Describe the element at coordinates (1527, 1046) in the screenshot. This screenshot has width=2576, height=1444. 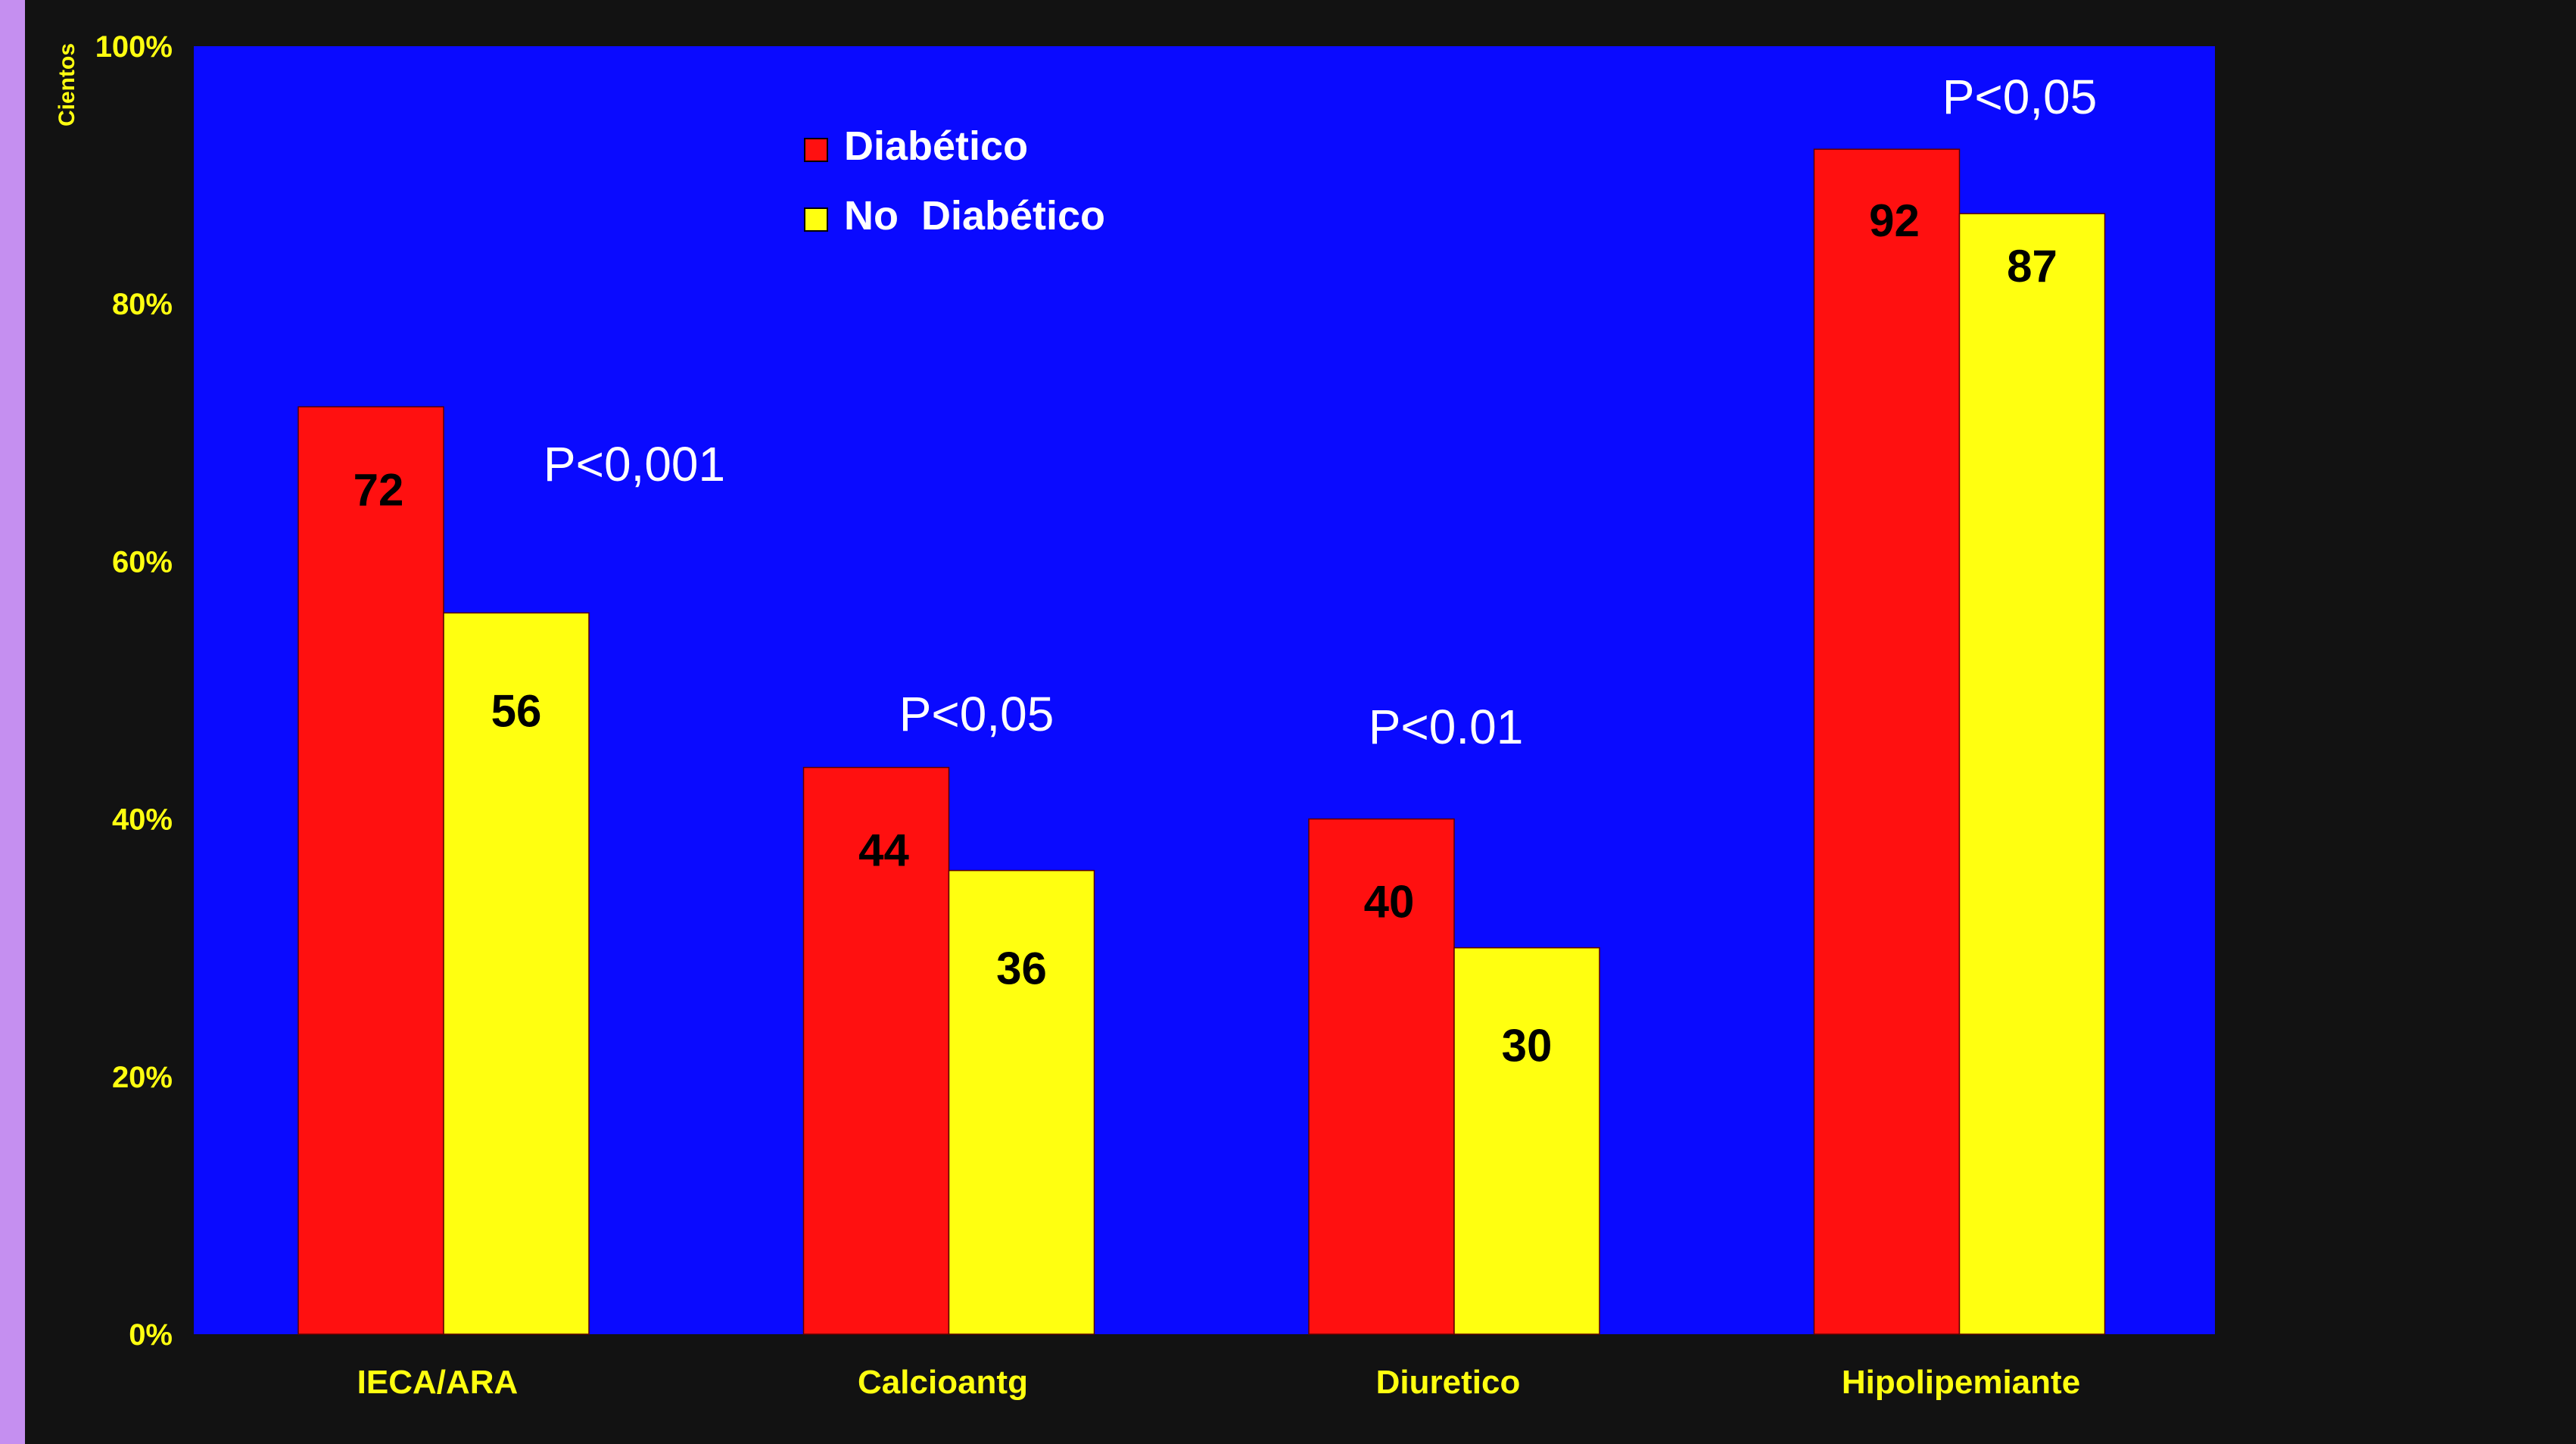
I see `data-label: 30` at that location.